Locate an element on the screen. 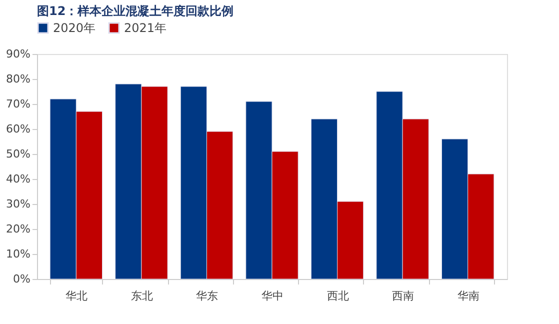 The image size is (559, 324). x-tick-label: 华南 is located at coordinates (468, 296).